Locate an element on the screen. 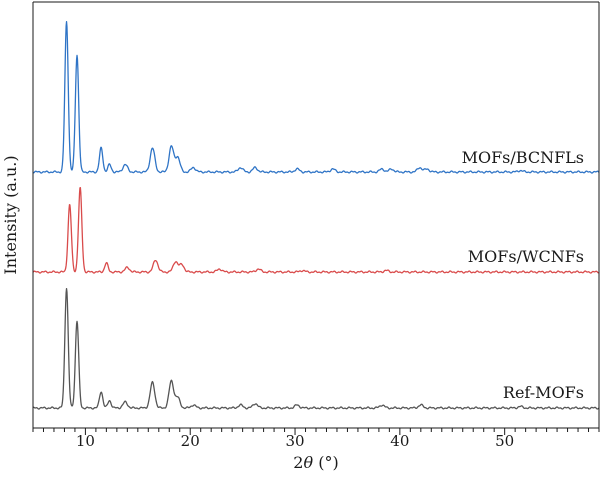  x-tick-label: 30 is located at coordinates (294, 441).